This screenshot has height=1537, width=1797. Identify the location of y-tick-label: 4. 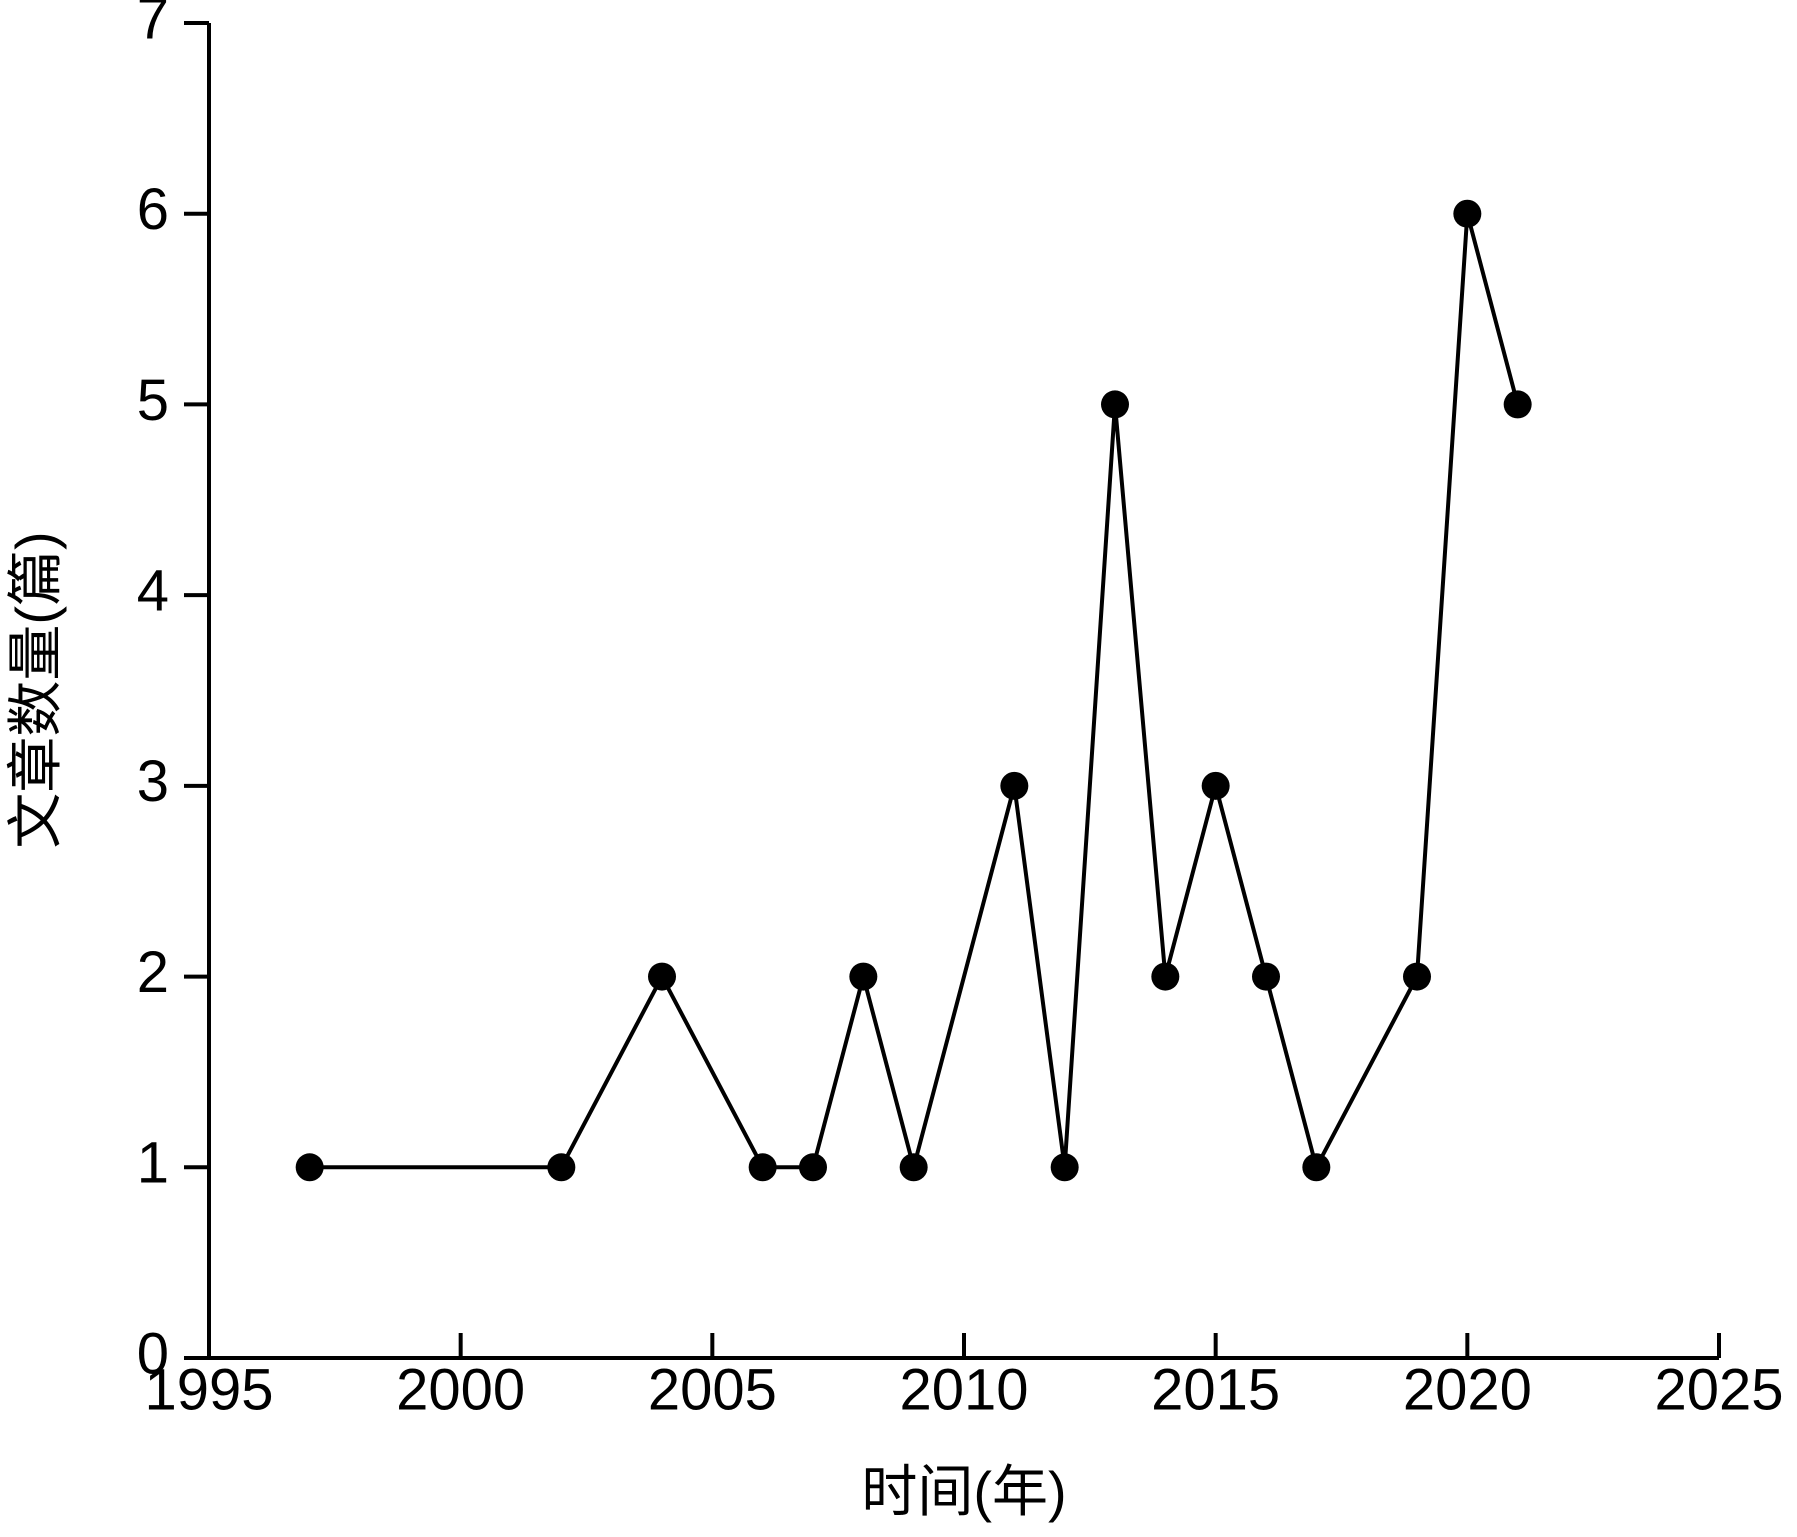
(153, 590).